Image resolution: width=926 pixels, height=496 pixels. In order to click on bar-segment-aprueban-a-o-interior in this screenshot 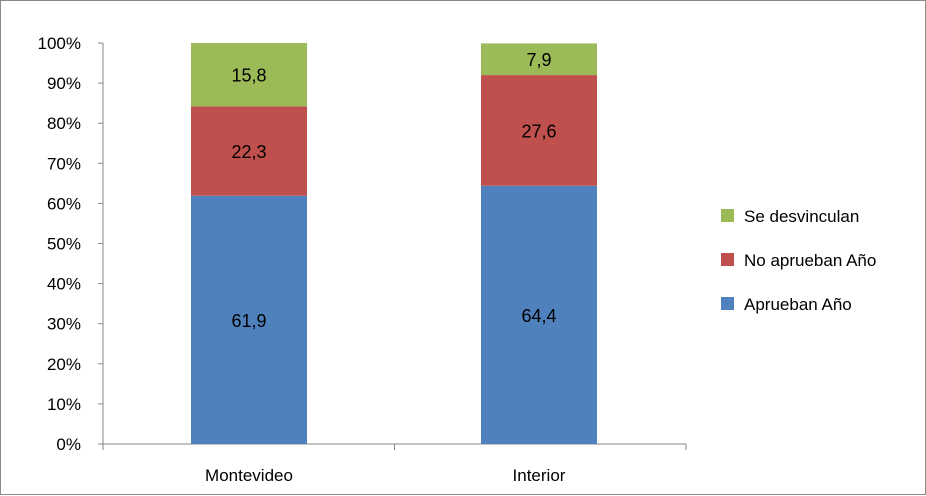, I will do `click(539, 315)`.